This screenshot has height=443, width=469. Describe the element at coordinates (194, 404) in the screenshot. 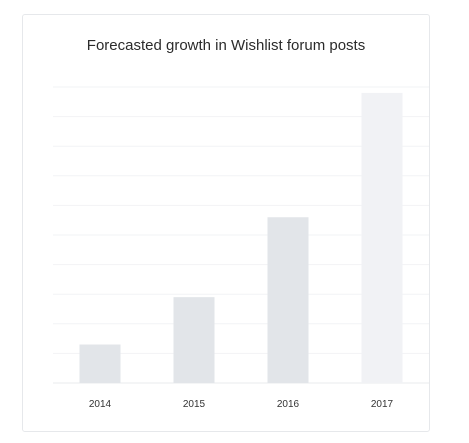

I see `x-tick-label-2015: 2015` at that location.